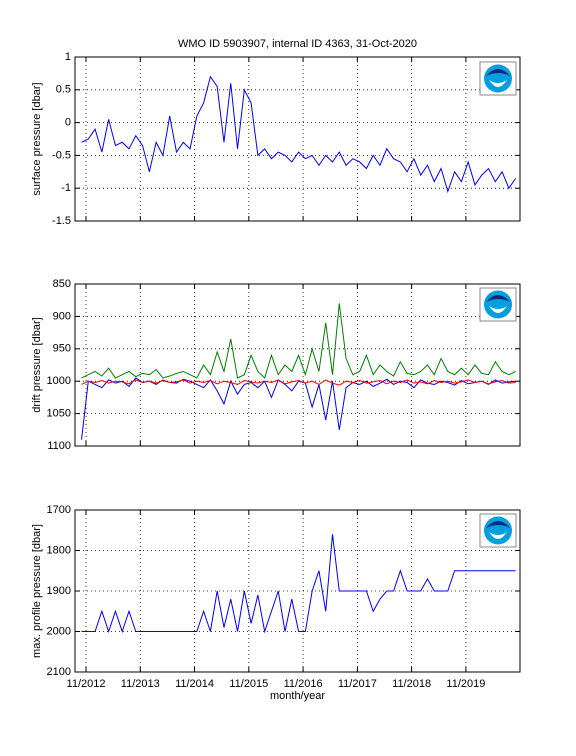  What do you see at coordinates (37, 138) in the screenshot?
I see `y-axis-label: surface pressure [dbar]` at bounding box center [37, 138].